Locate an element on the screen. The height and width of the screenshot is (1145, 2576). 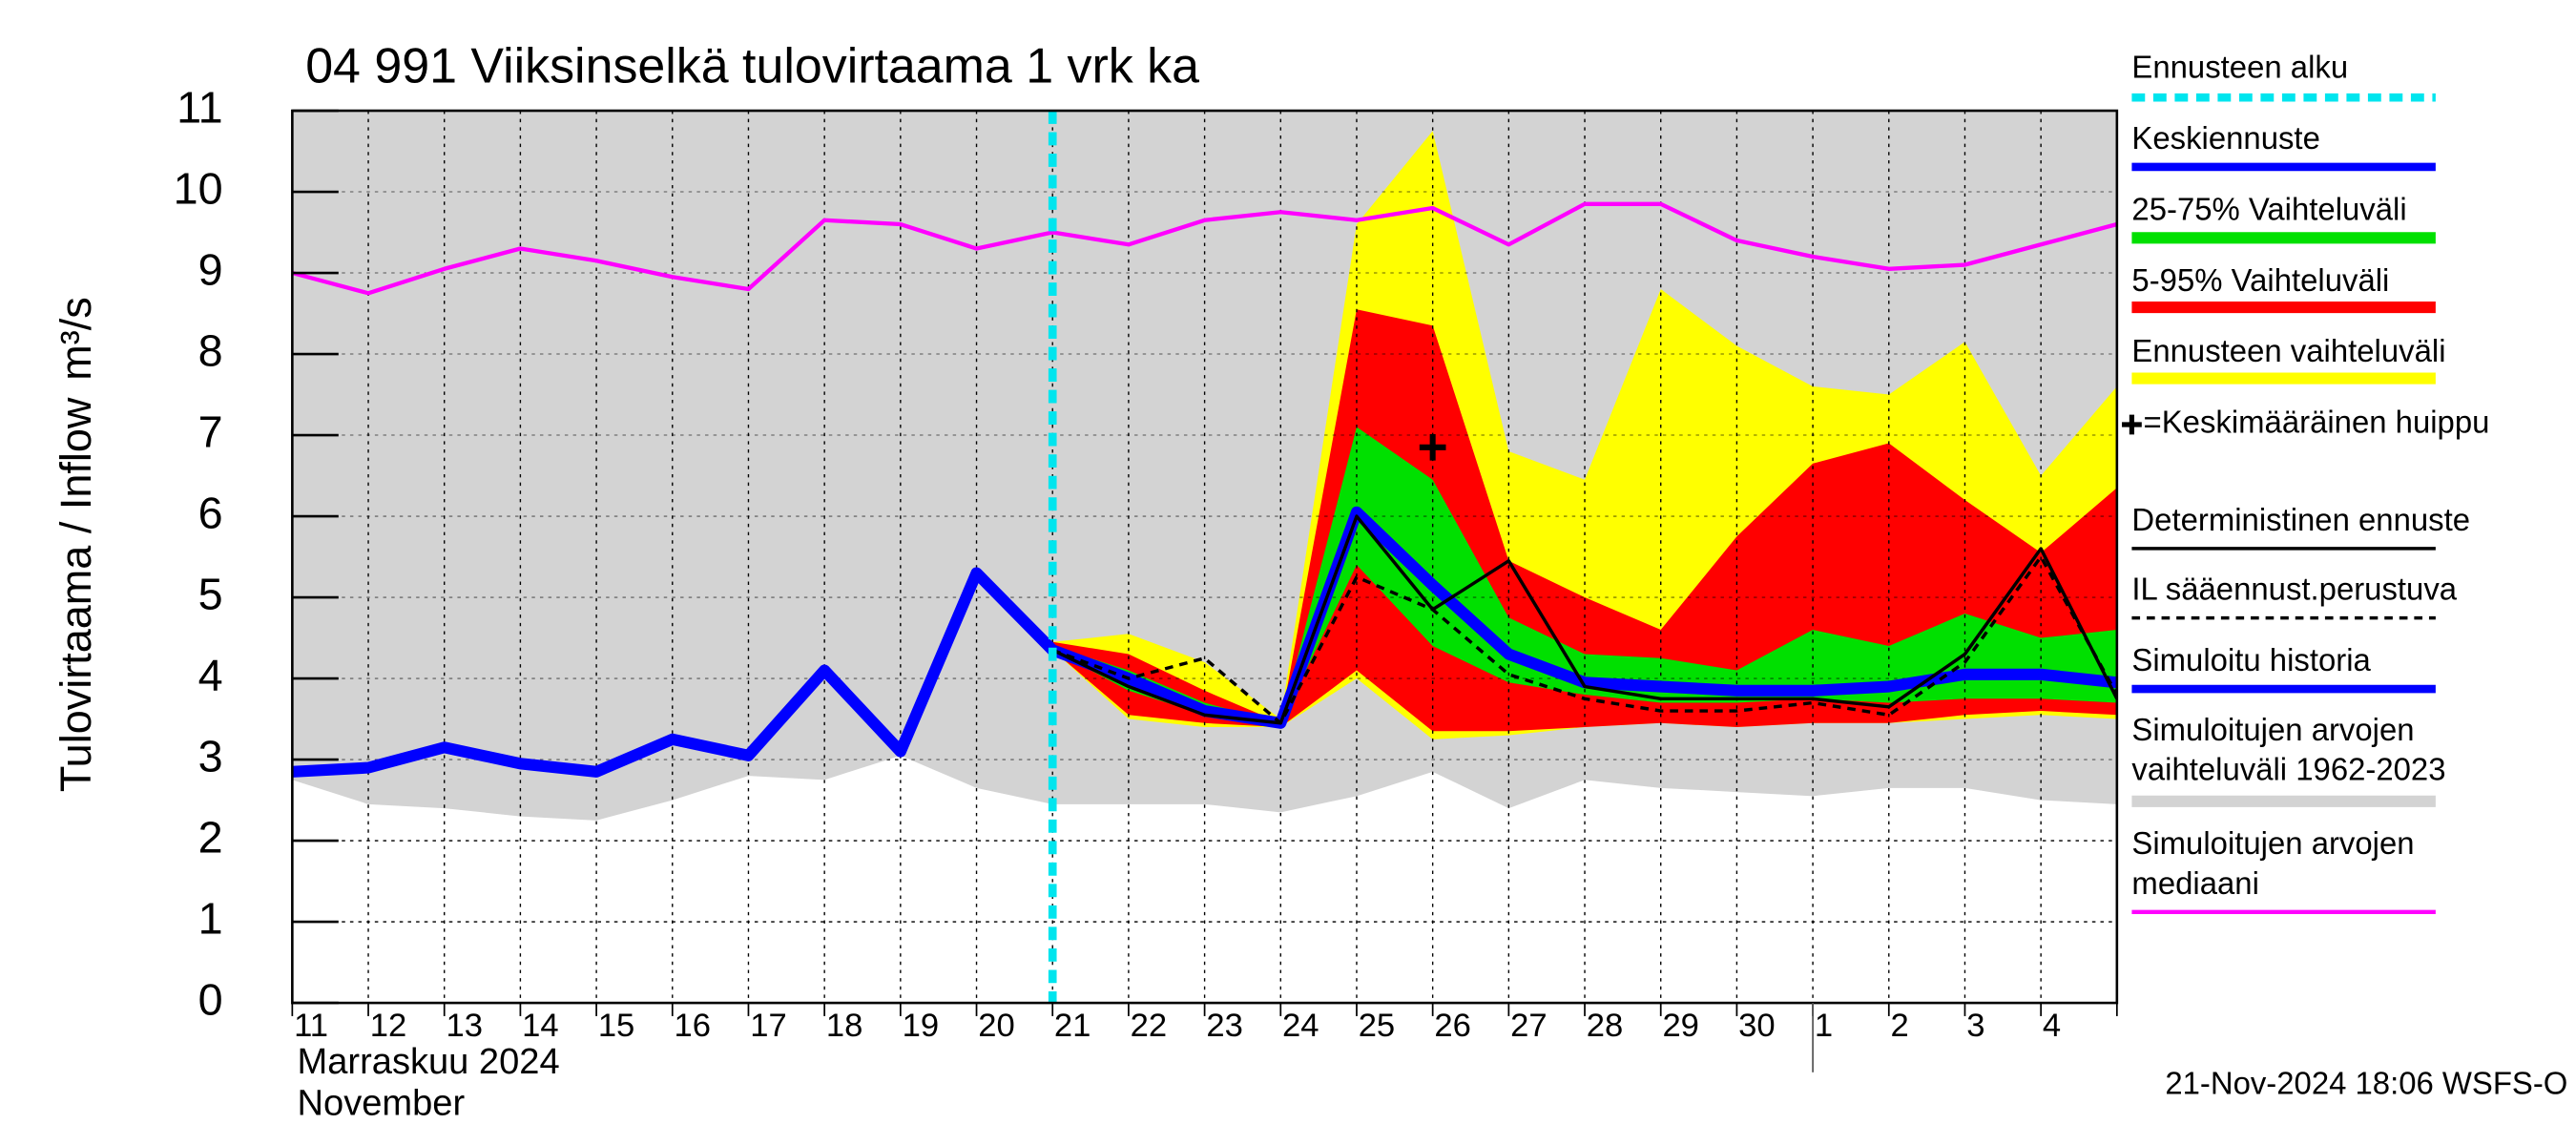
y-tick-label: 4 is located at coordinates (210, 674).